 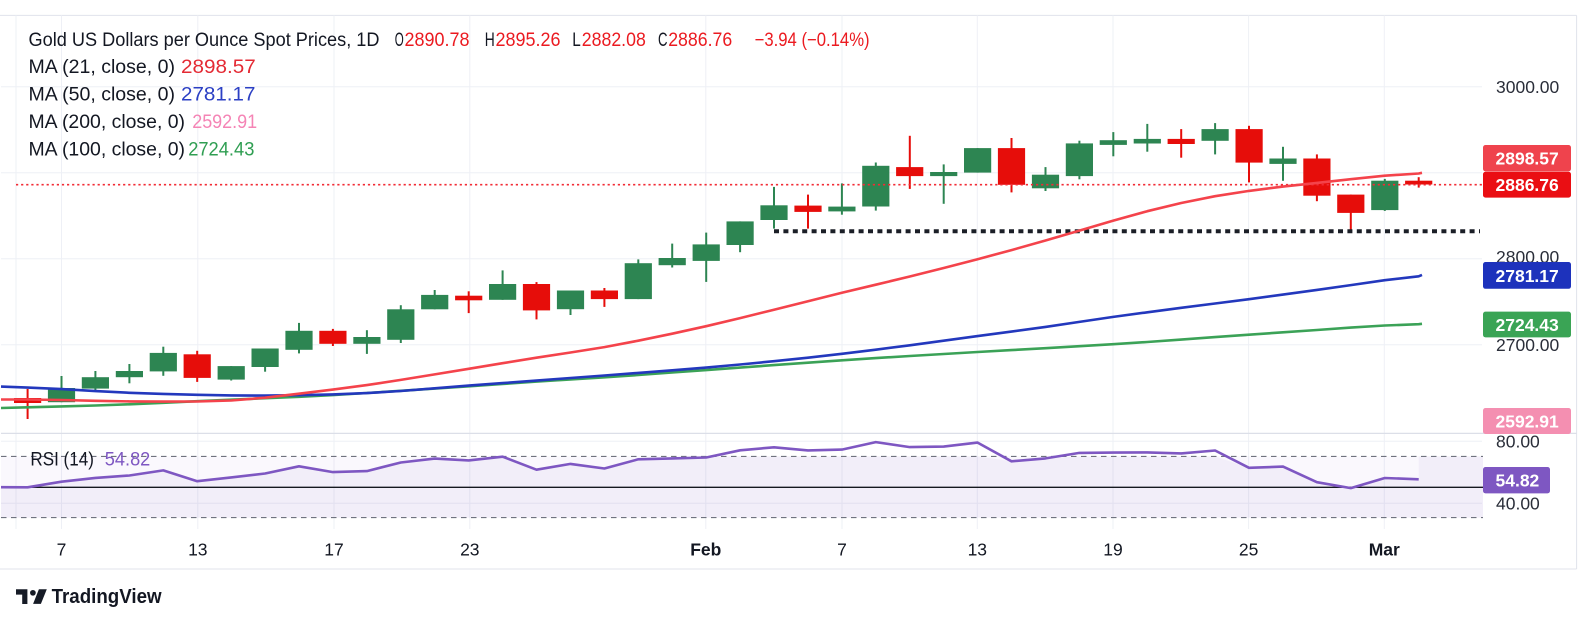 What do you see at coordinates (812, 40) in the screenshot?
I see `svg-text: −3.94 (−0.14%)` at bounding box center [812, 40].